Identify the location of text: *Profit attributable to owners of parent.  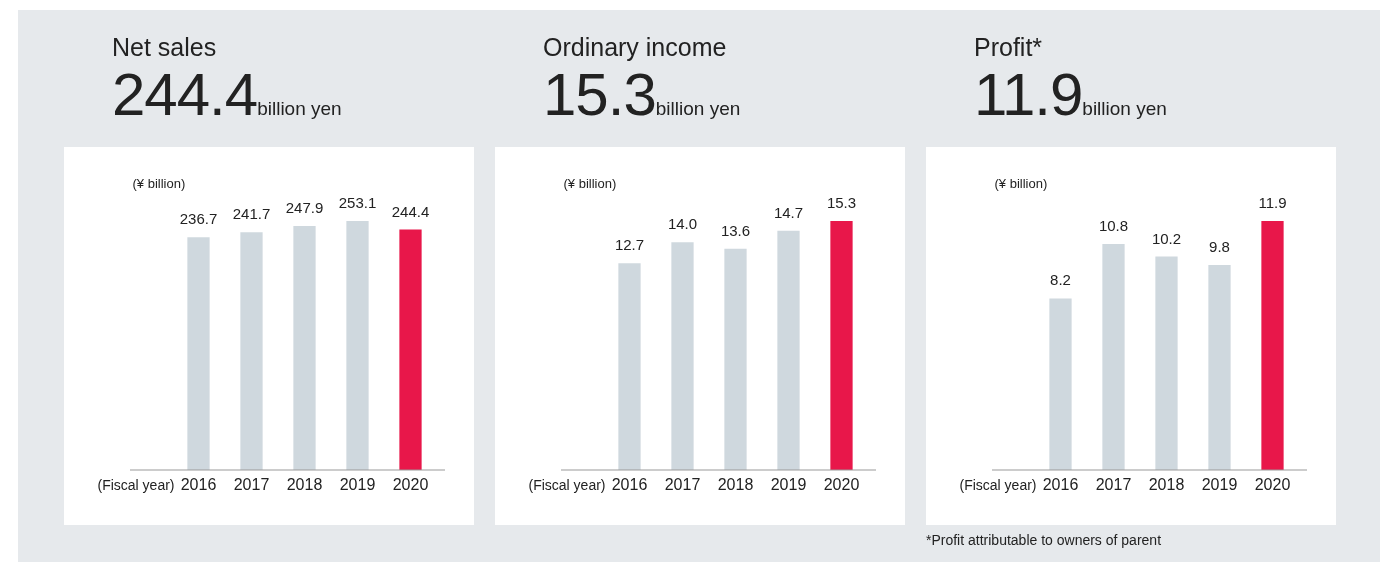
(1044, 540).